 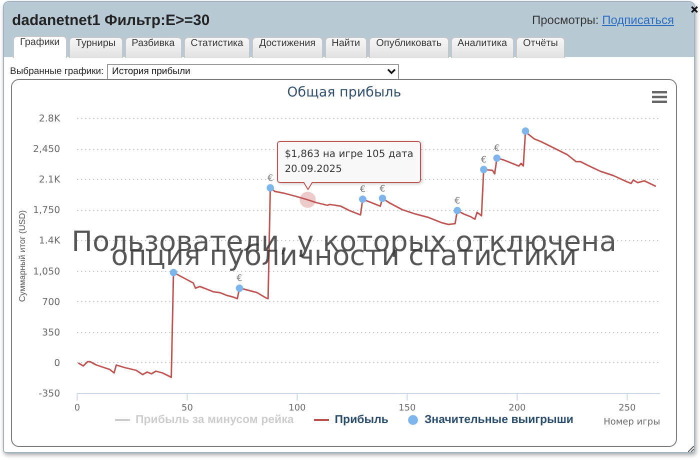 I want to click on dropdown-field: История прибыли, so click(x=253, y=72).